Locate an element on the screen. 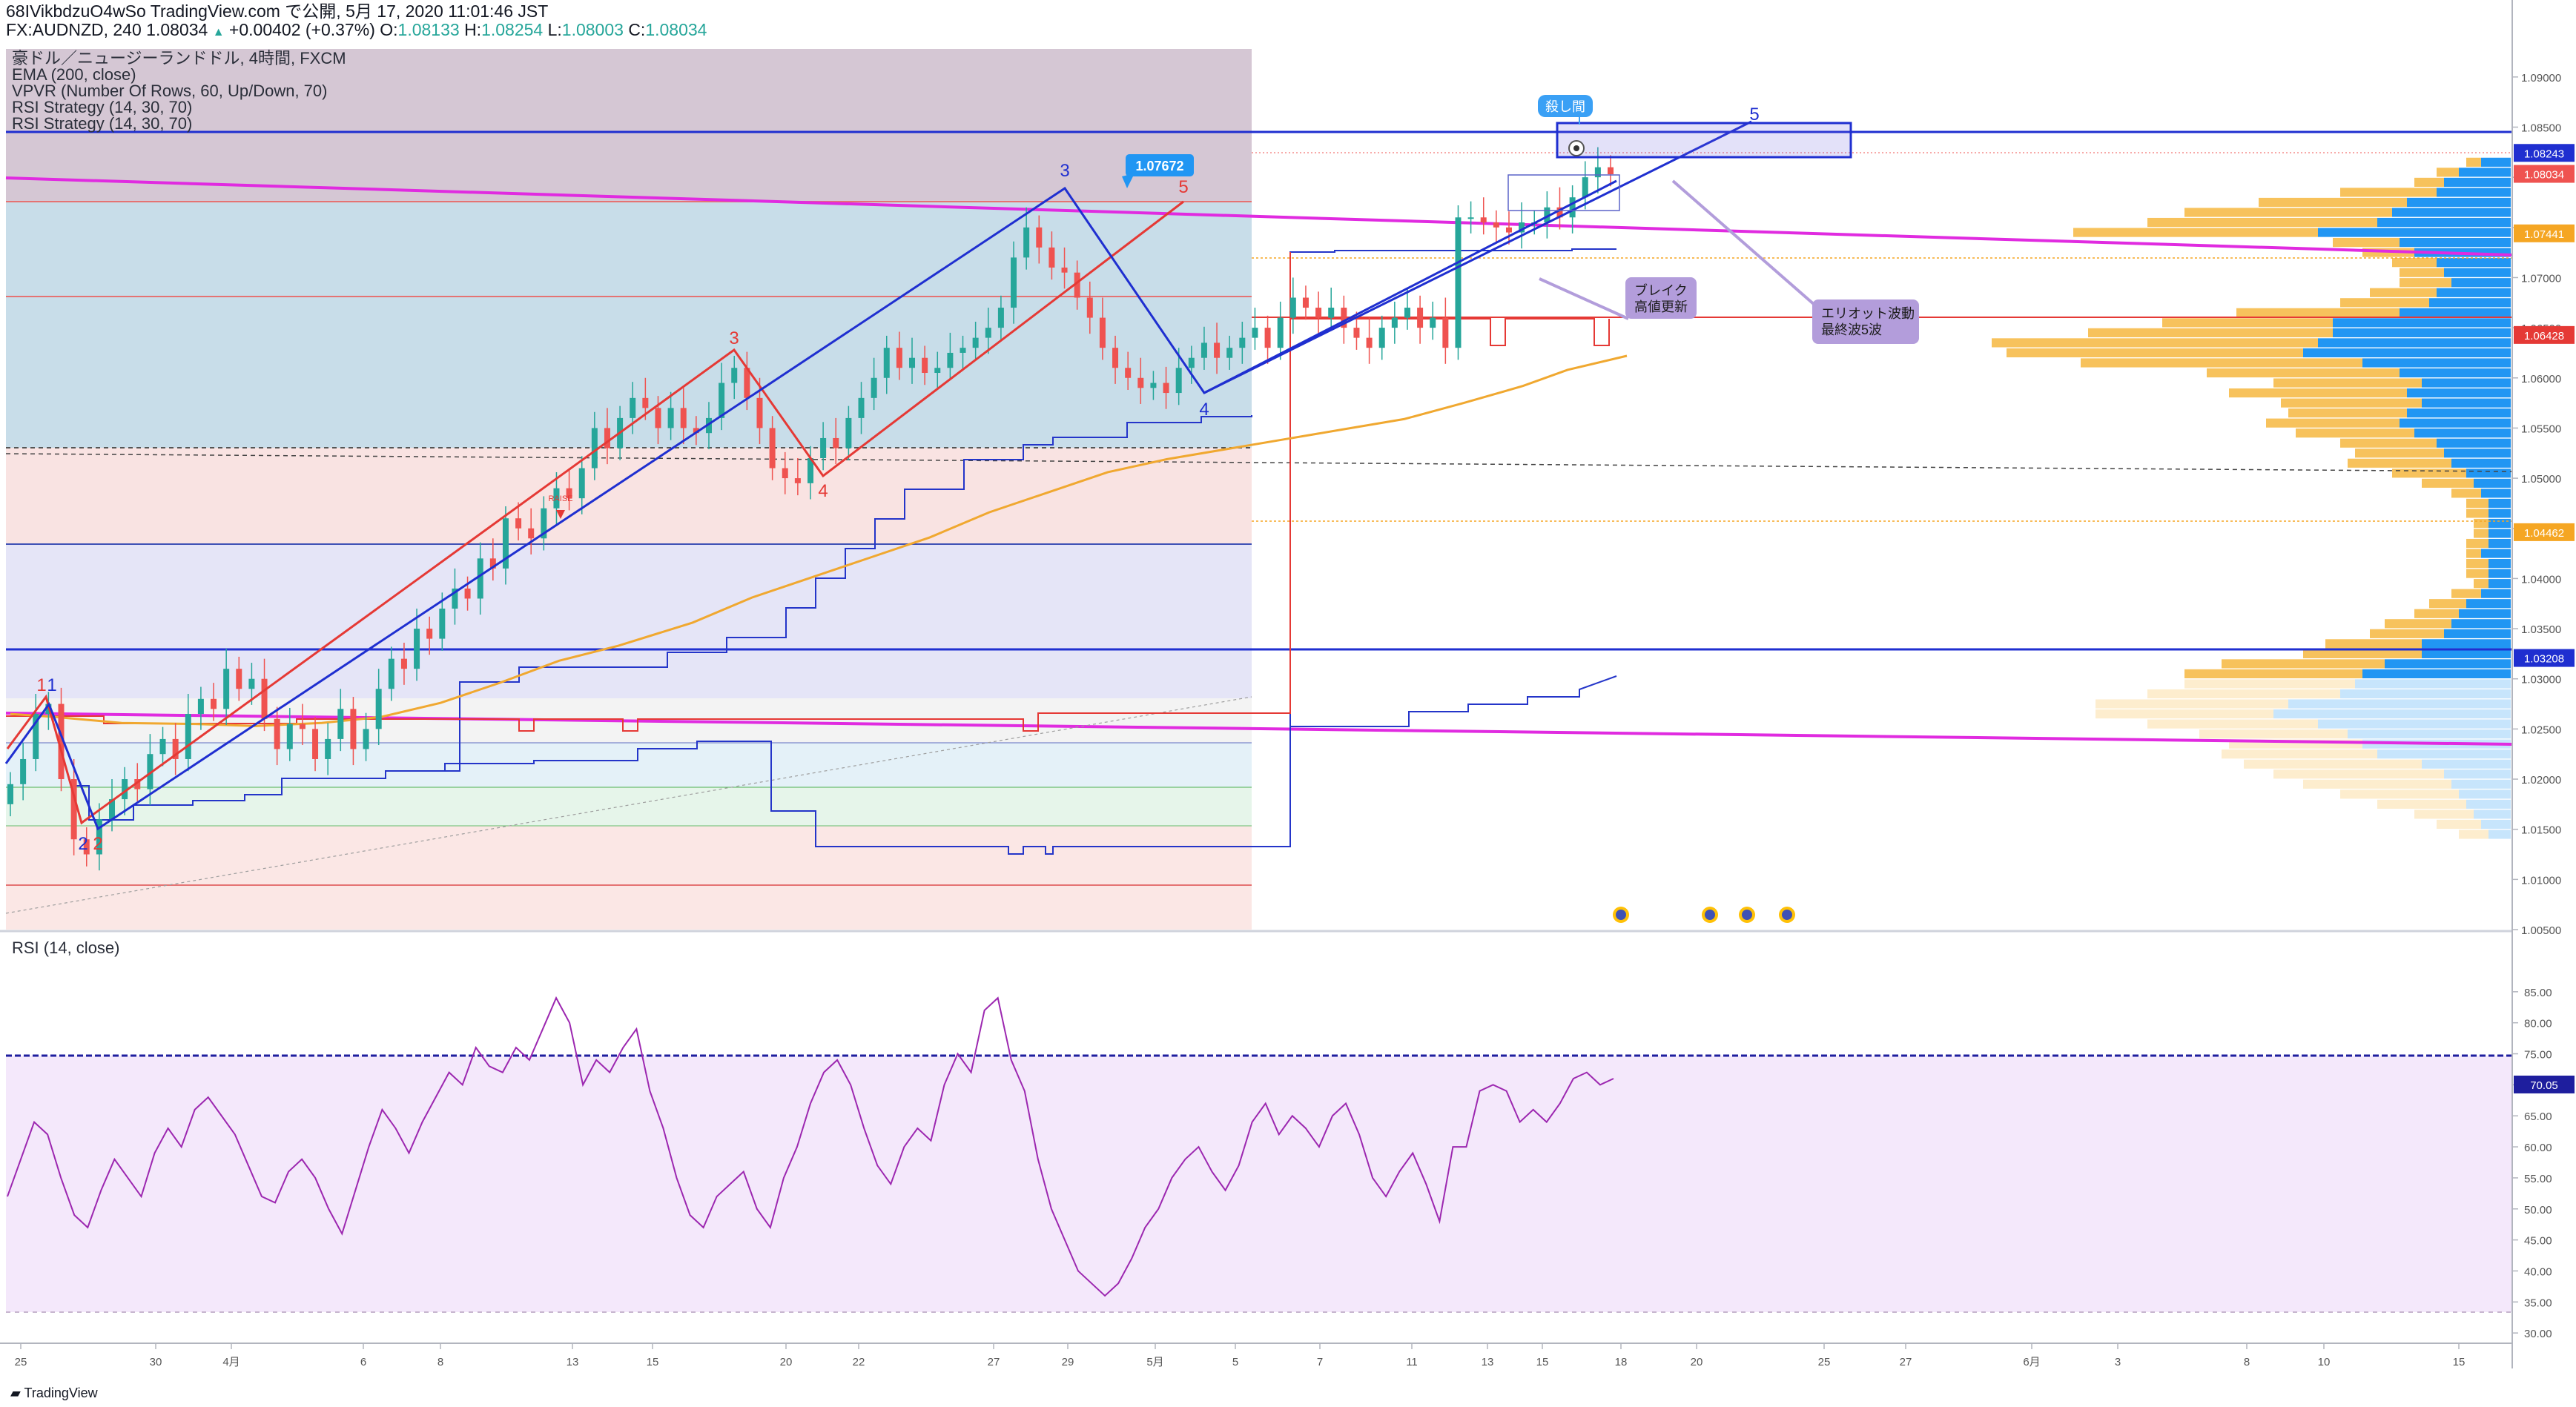  price-tick-label: 1.00500 is located at coordinates (2541, 931).